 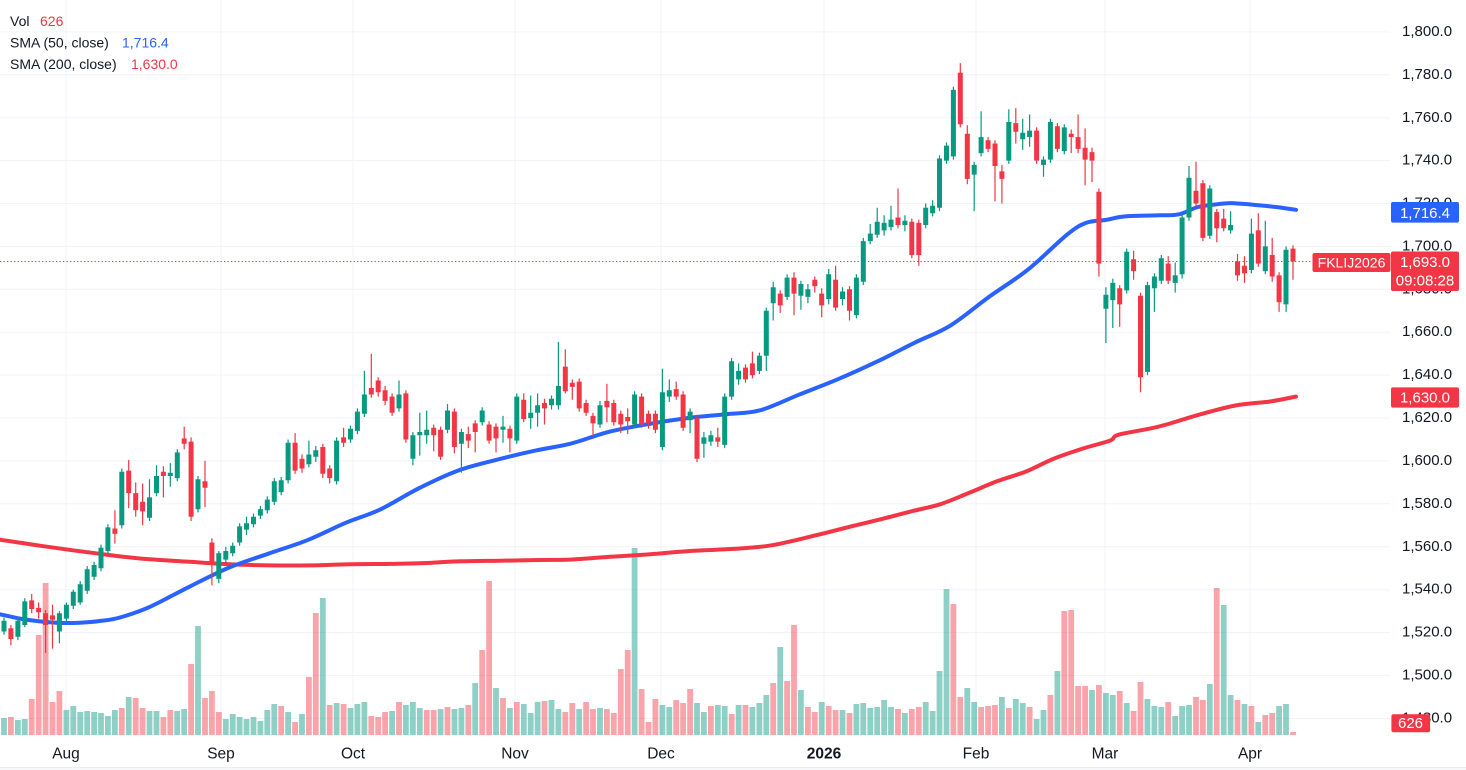 What do you see at coordinates (515, 754) in the screenshot?
I see `svg-text: Nov` at bounding box center [515, 754].